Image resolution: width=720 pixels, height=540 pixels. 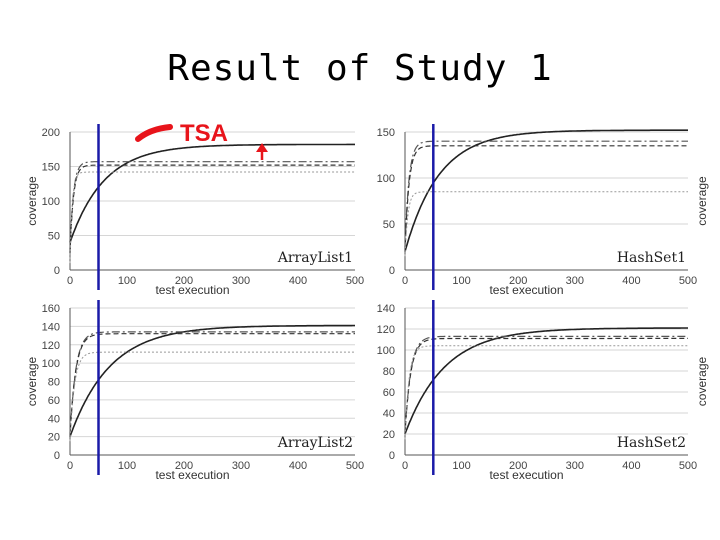 What do you see at coordinates (204, 133) in the screenshot?
I see `annotation-text: TSA` at bounding box center [204, 133].